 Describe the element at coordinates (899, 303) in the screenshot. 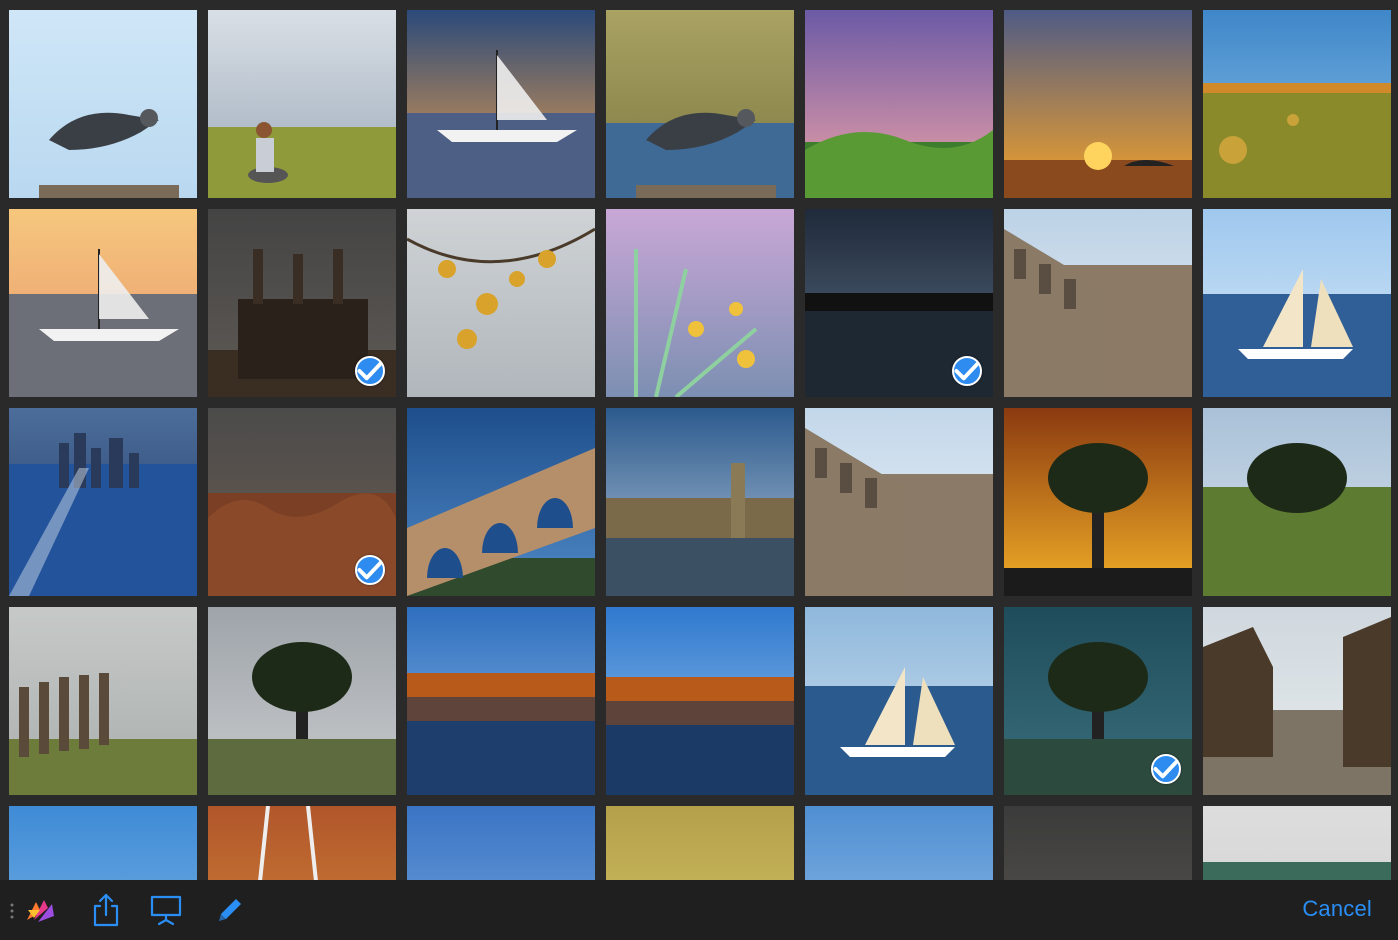

I see `photo-thumbnail-dusk-reflection` at that location.